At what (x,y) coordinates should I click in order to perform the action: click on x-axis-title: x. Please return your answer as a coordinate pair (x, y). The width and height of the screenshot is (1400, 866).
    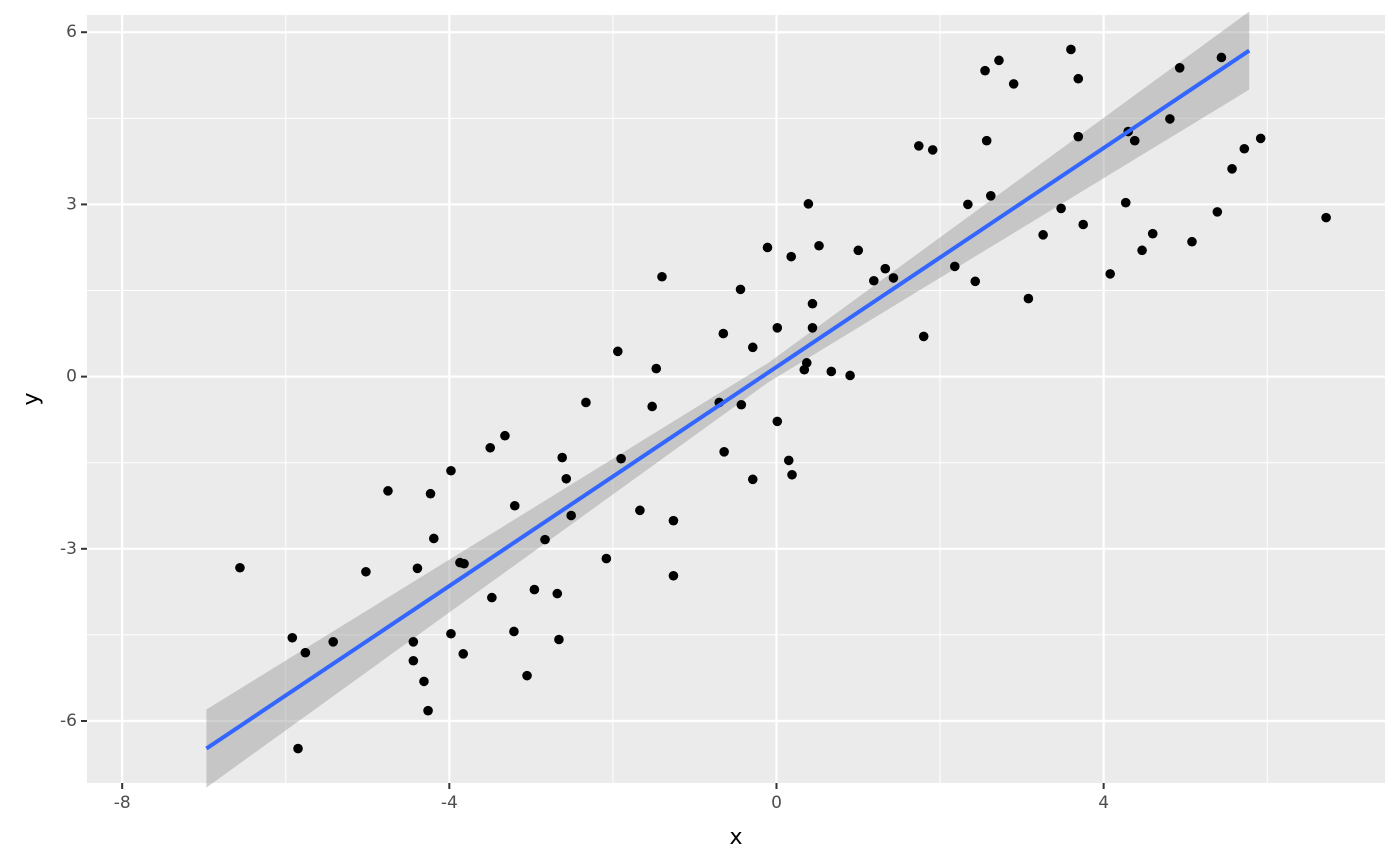
    Looking at the image, I should click on (735, 837).